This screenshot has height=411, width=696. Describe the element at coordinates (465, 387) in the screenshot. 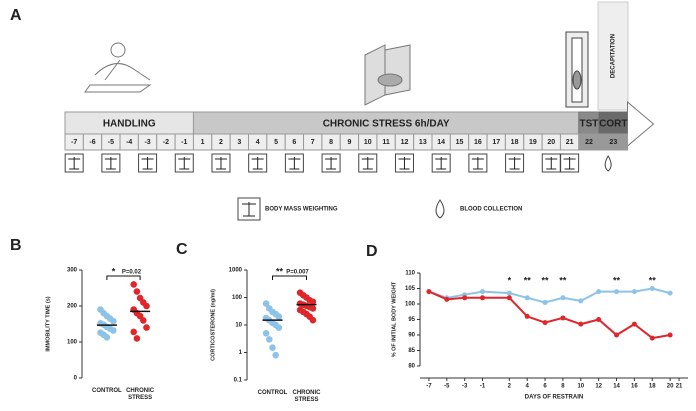

I see `x-tick-label: -3` at that location.